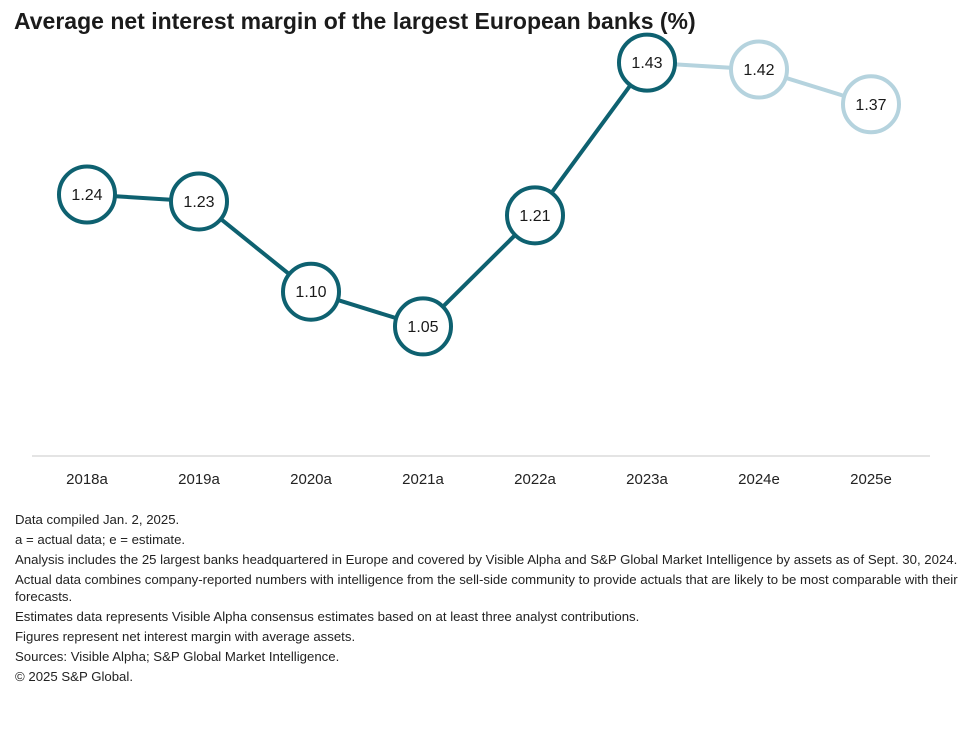 This screenshot has height=734, width=975. I want to click on data-label: 1.23, so click(198, 202).